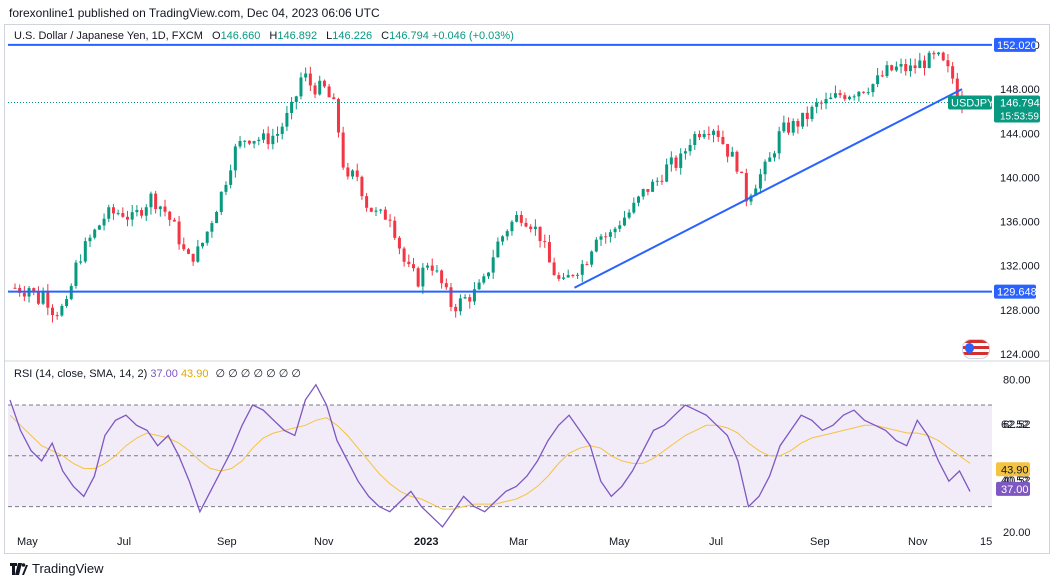  What do you see at coordinates (1020, 178) in the screenshot?
I see `price-axis-tick-label: 140.000` at bounding box center [1020, 178].